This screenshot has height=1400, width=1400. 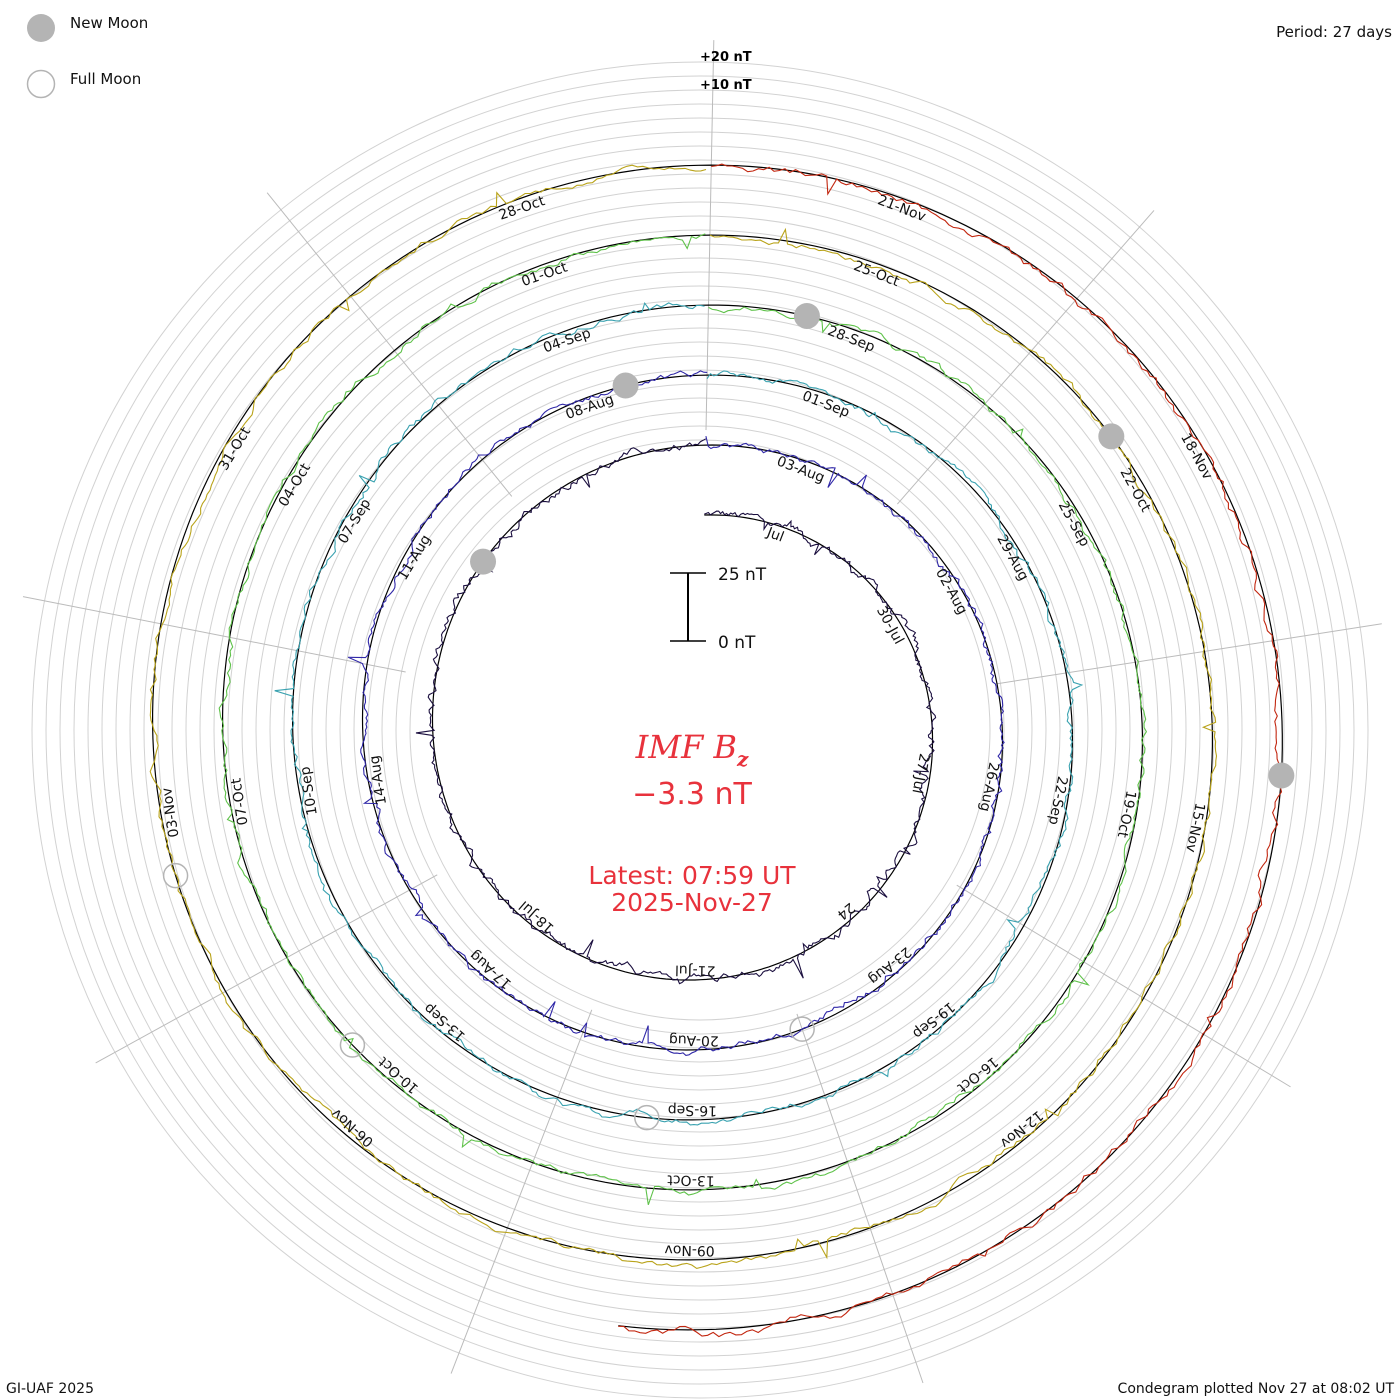 What do you see at coordinates (693, 1109) in the screenshot?
I see `date-label: 16-Sep` at bounding box center [693, 1109].